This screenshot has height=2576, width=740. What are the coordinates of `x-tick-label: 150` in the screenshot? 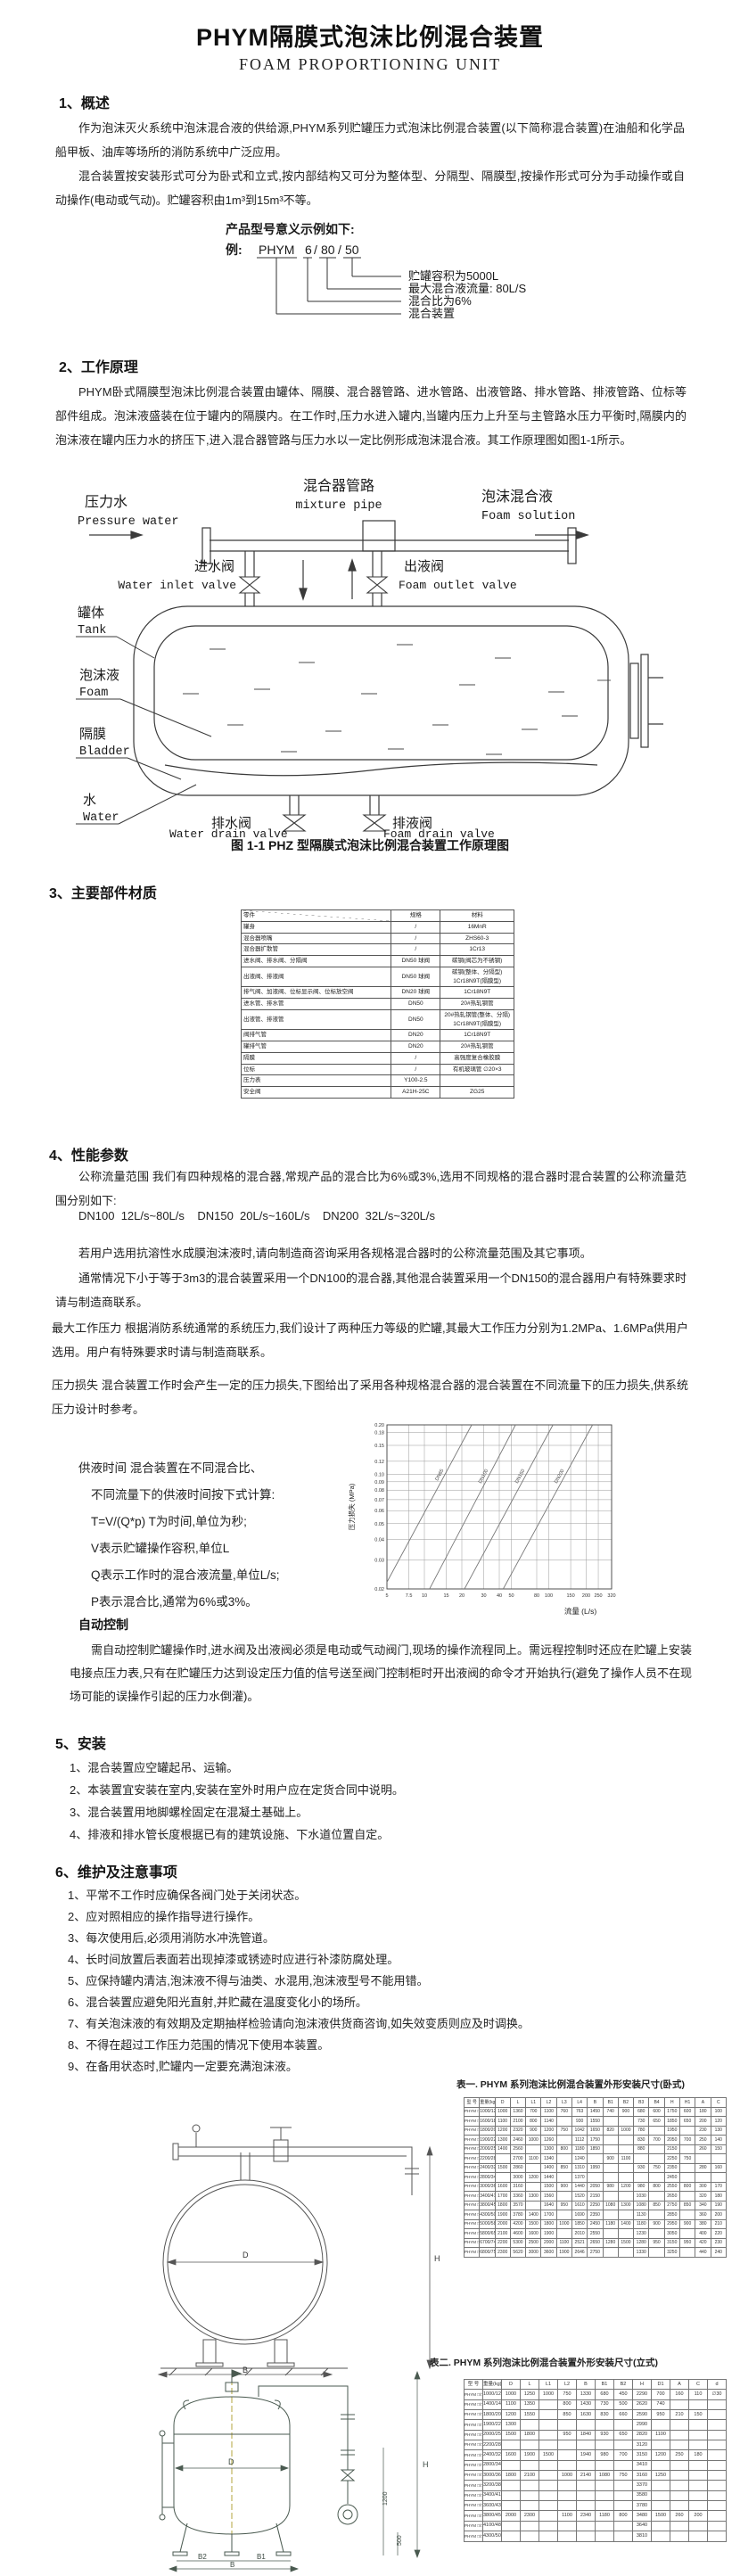 It's located at (570, 1596).